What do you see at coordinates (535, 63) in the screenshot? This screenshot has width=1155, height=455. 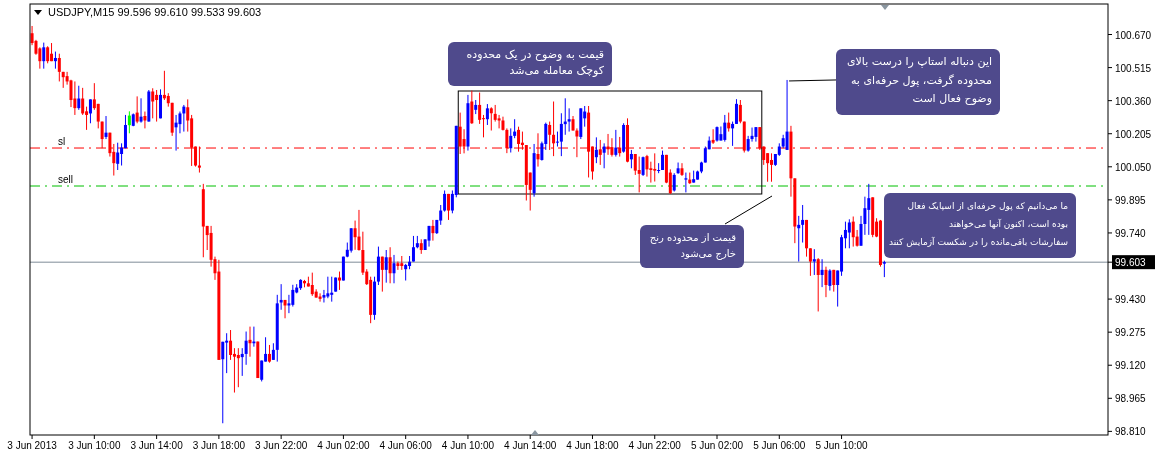 I see `annotation: قیمت به وضوح در یک محدوده کوچک معامله می‌شد` at bounding box center [535, 63].